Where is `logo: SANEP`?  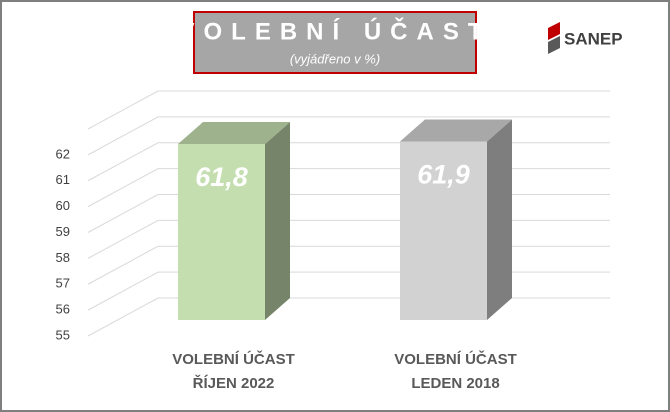
logo: SANEP is located at coordinates (585, 38).